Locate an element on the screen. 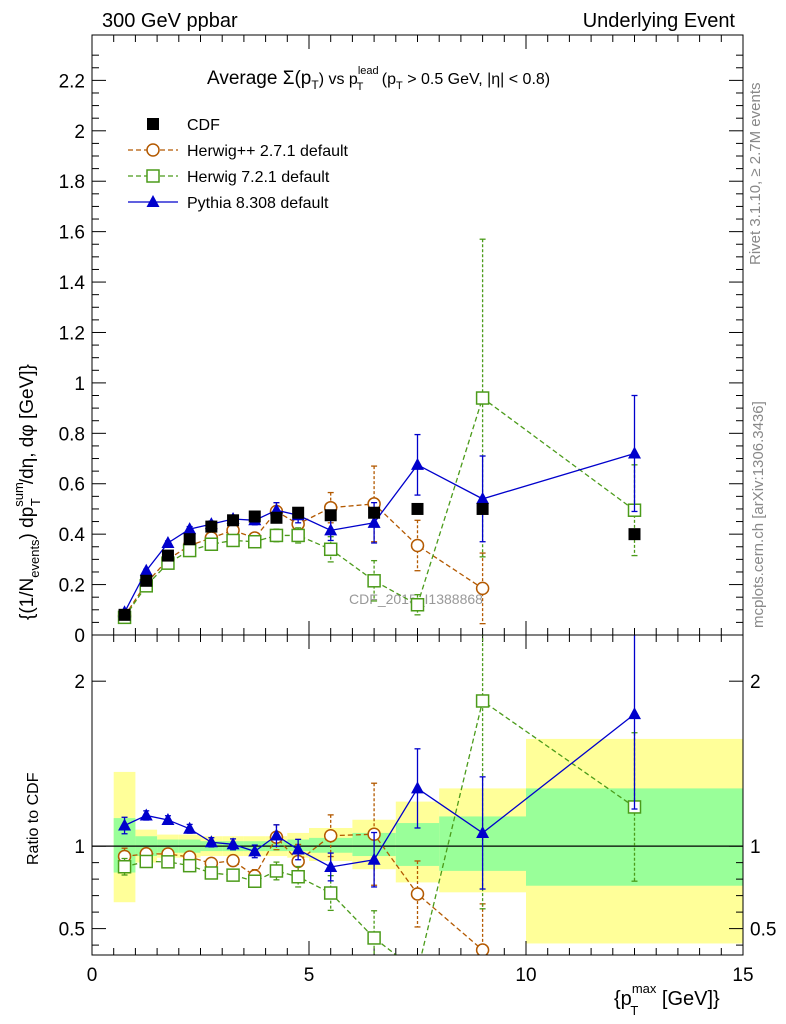  series-line is located at coordinates (379, 532).